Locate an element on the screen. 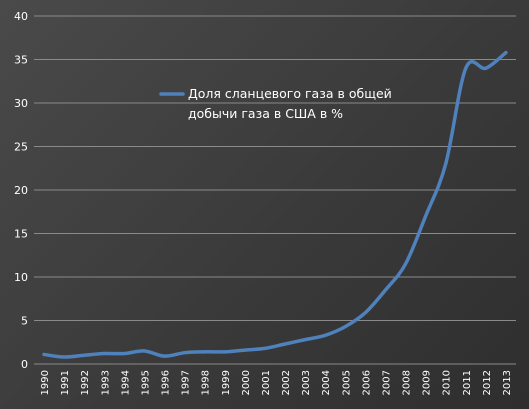 This screenshot has width=529, height=409. y-tick-label: 5 is located at coordinates (24, 321).